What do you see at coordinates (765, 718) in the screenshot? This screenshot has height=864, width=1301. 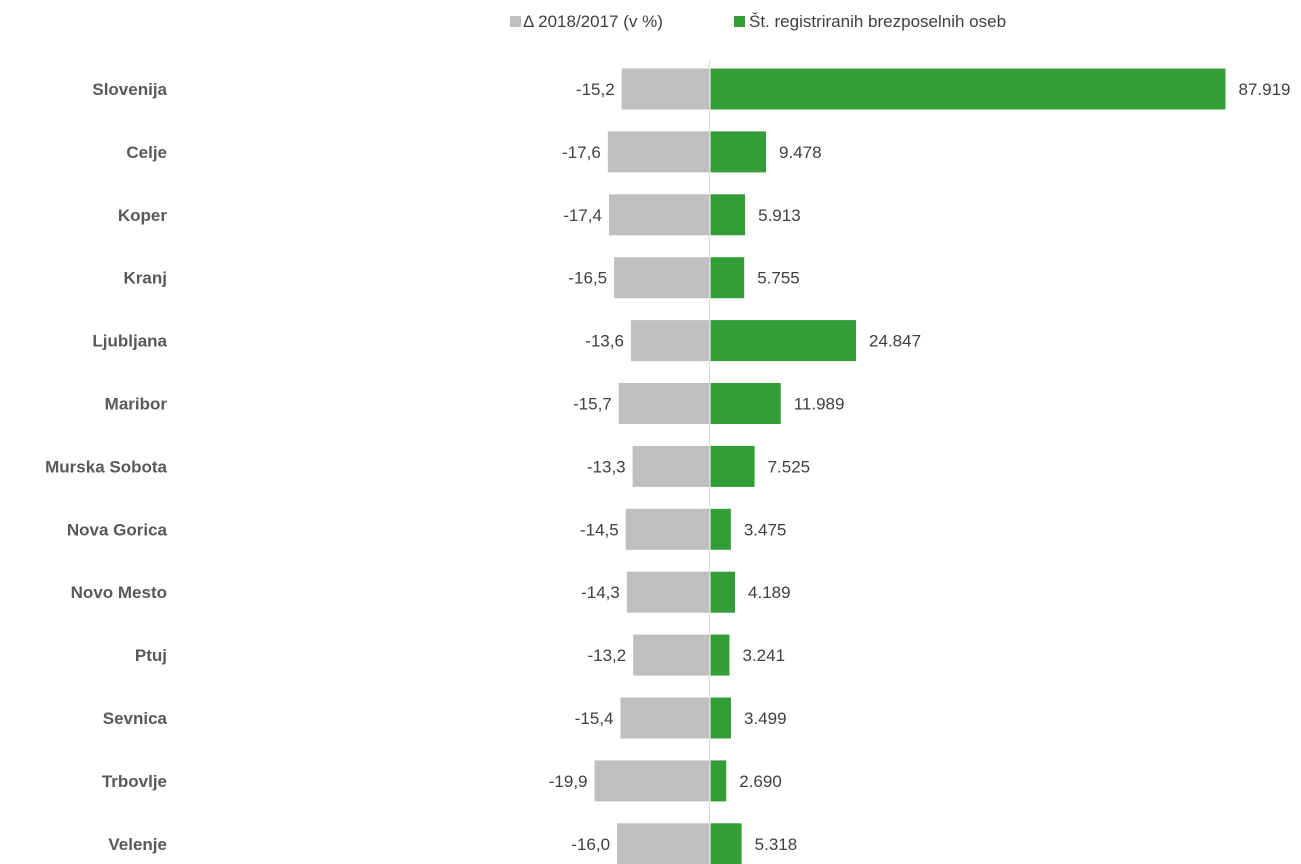 I see `data-label-unemployed: 3.499` at bounding box center [765, 718].